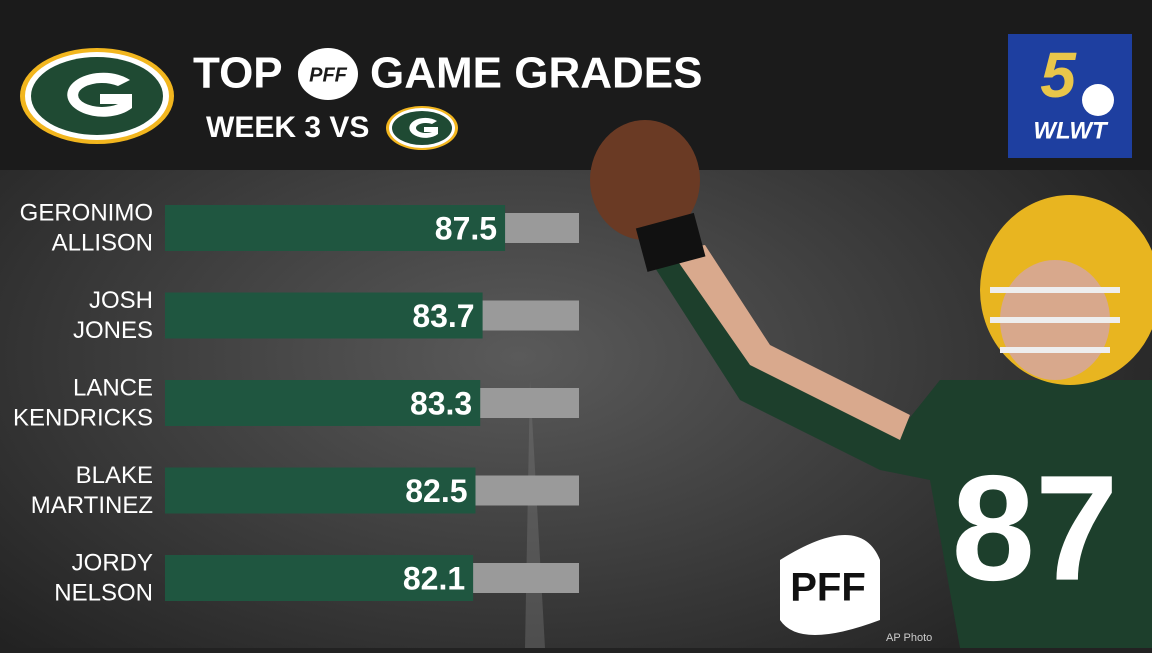  Describe the element at coordinates (909, 638) in the screenshot. I see `photo-credit: AP Photo` at that location.